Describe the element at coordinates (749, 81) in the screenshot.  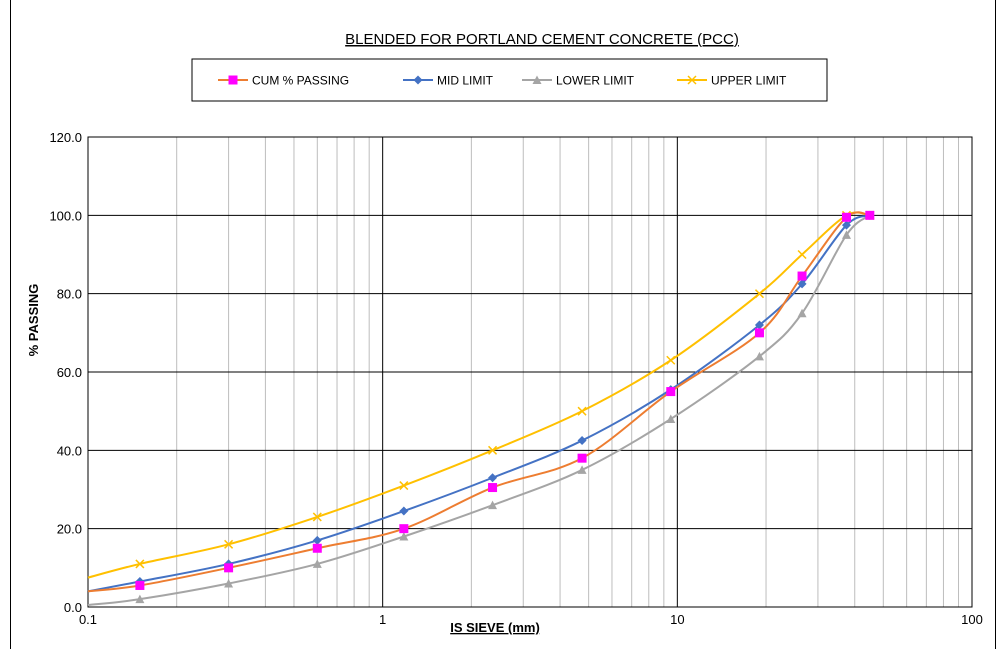
I see `legend-label-upper-limit: UPPER LIMIT` at that location.